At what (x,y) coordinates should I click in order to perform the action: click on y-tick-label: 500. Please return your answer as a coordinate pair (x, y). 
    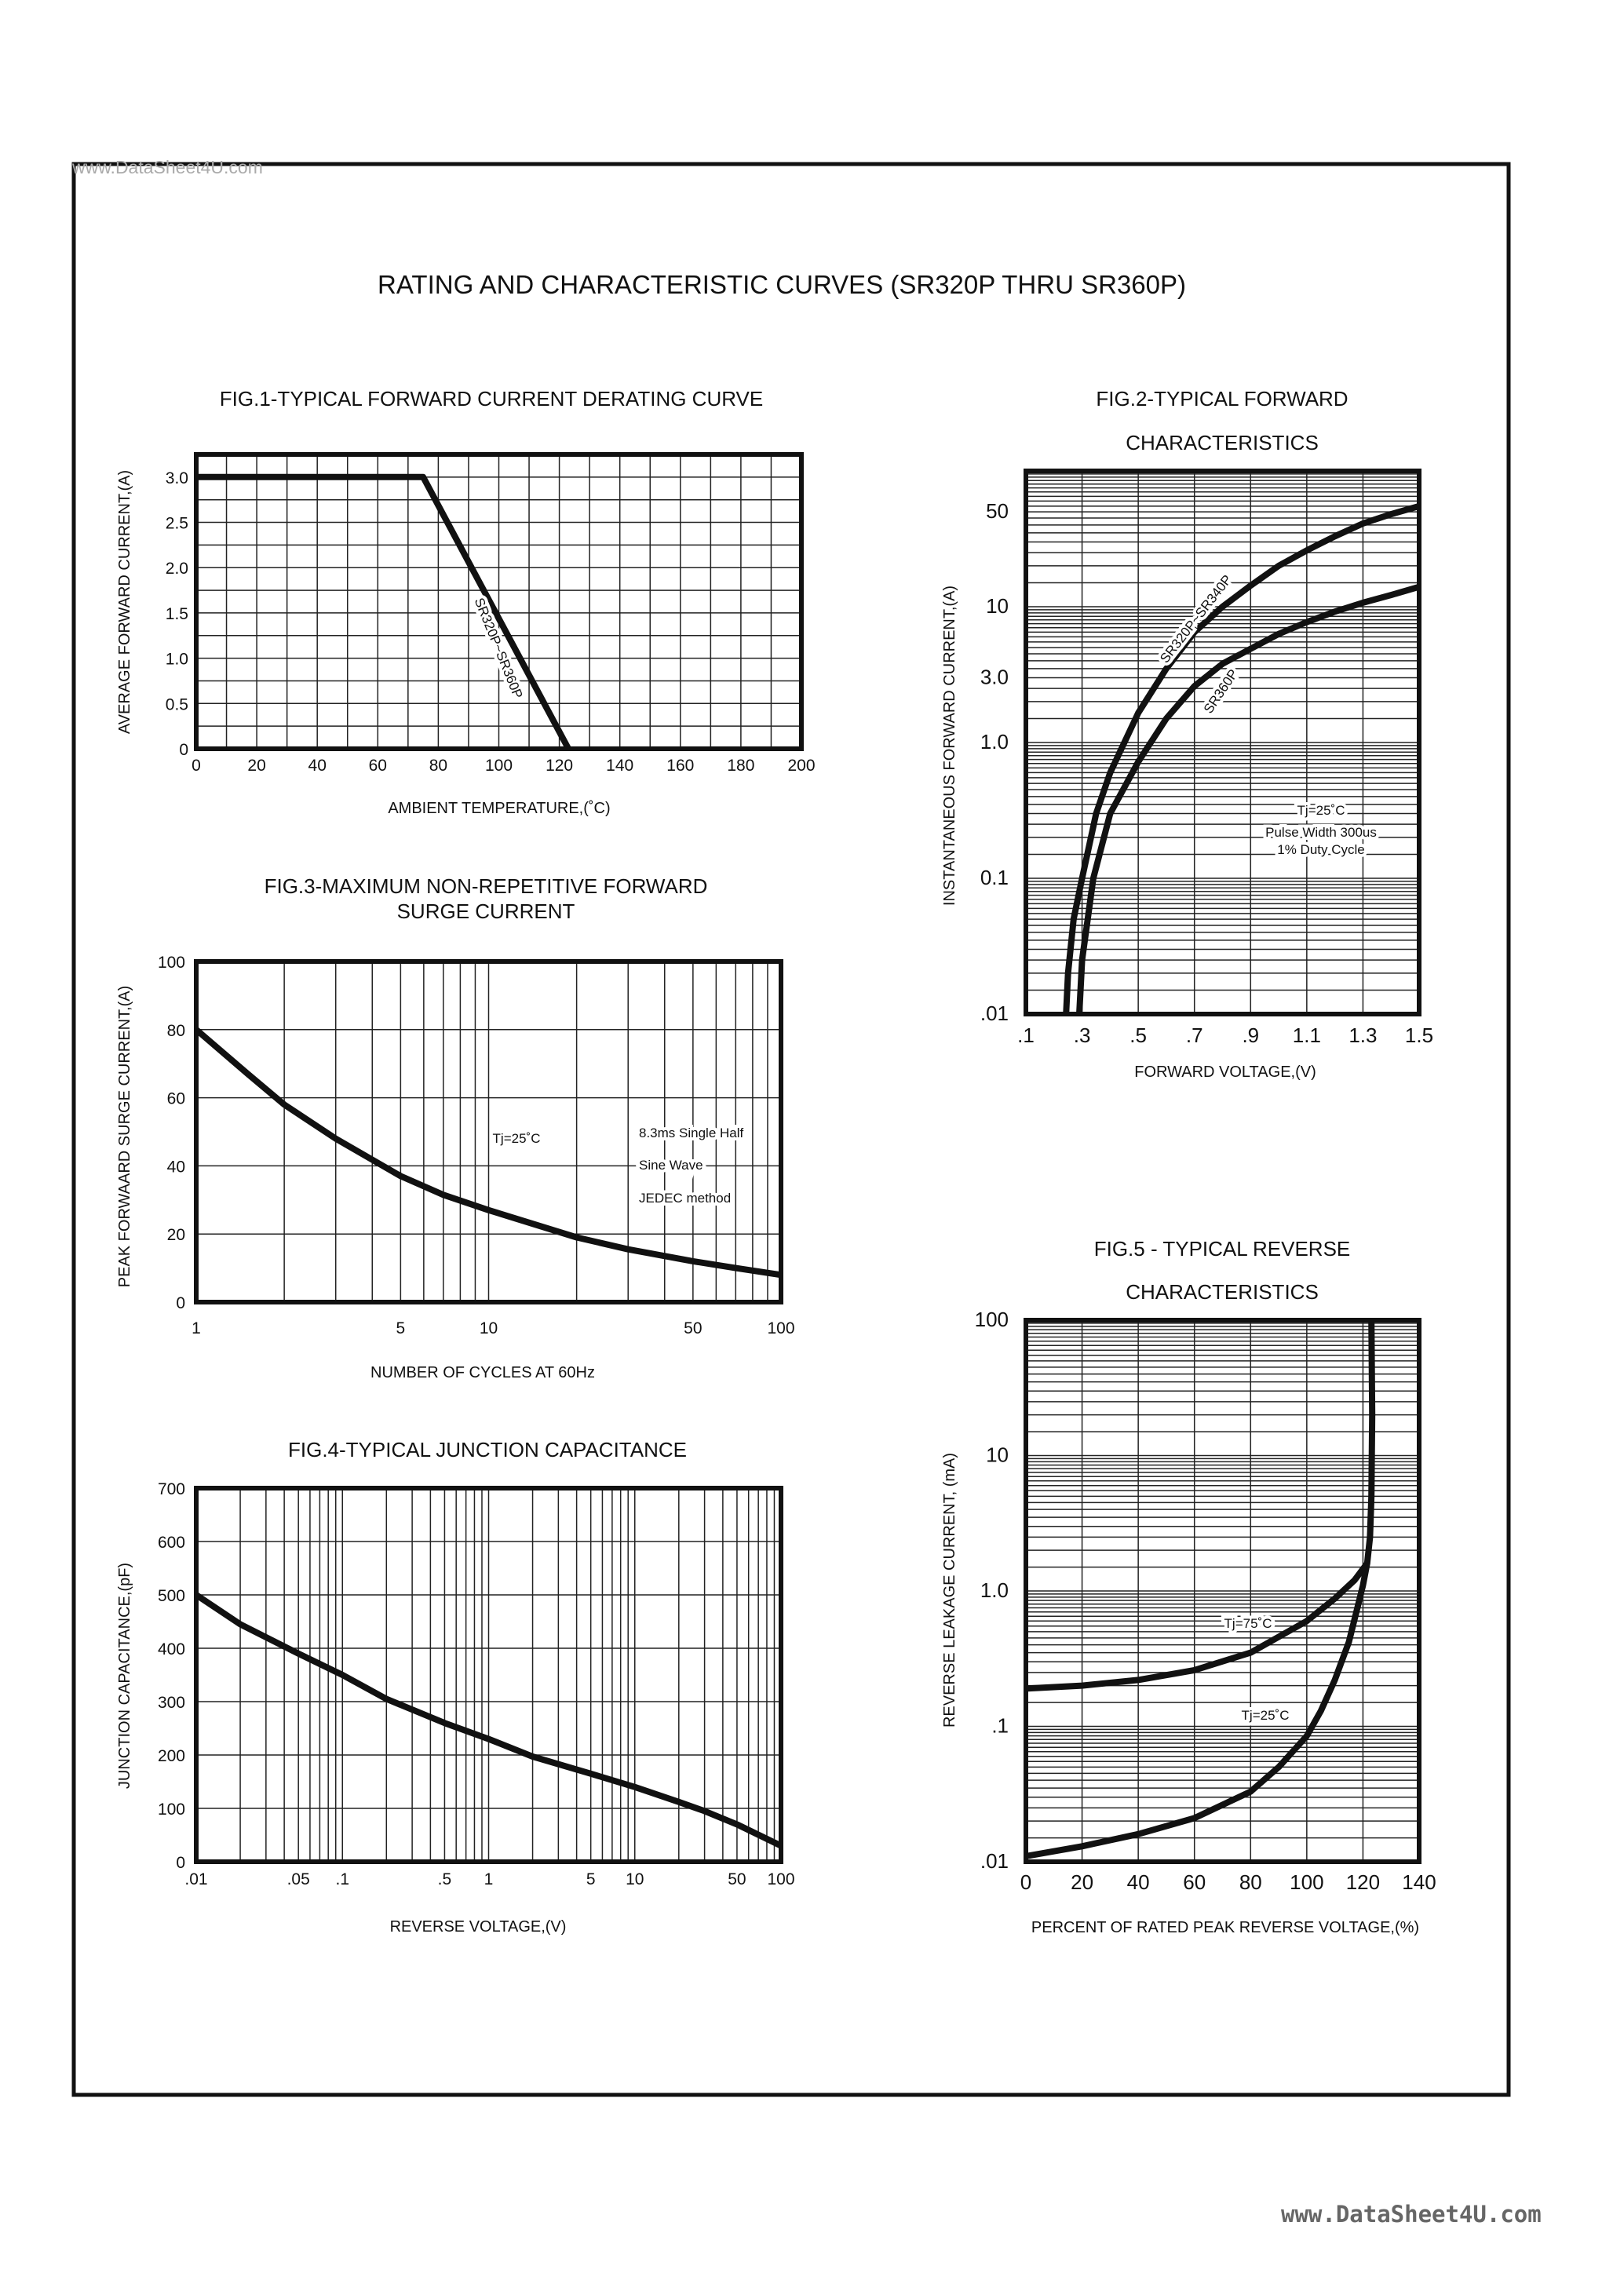
    Looking at the image, I should click on (172, 1596).